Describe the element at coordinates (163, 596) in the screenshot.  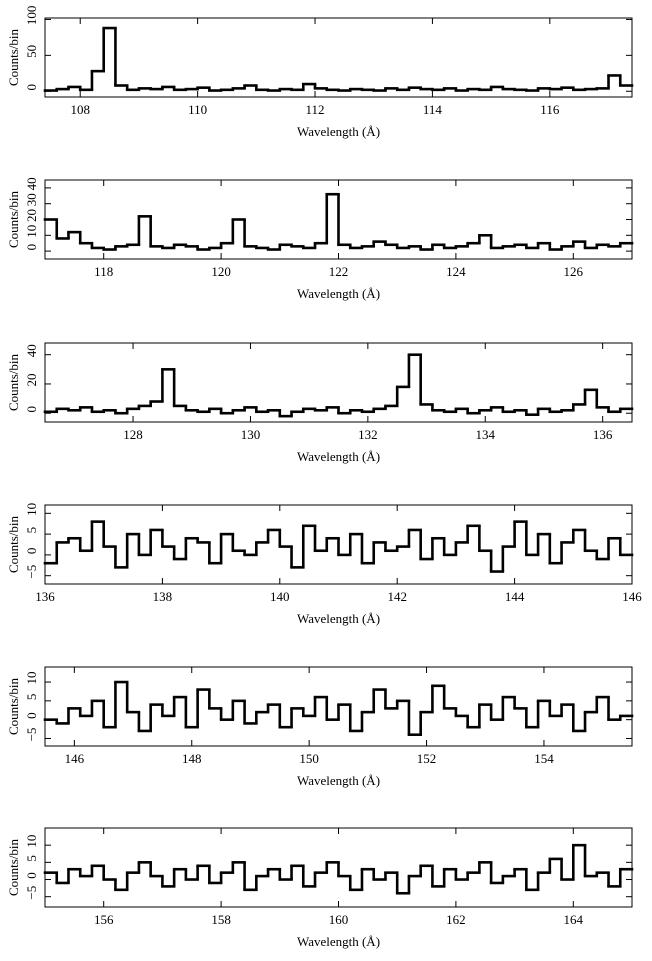
I see `x-tick-label: 138` at that location.